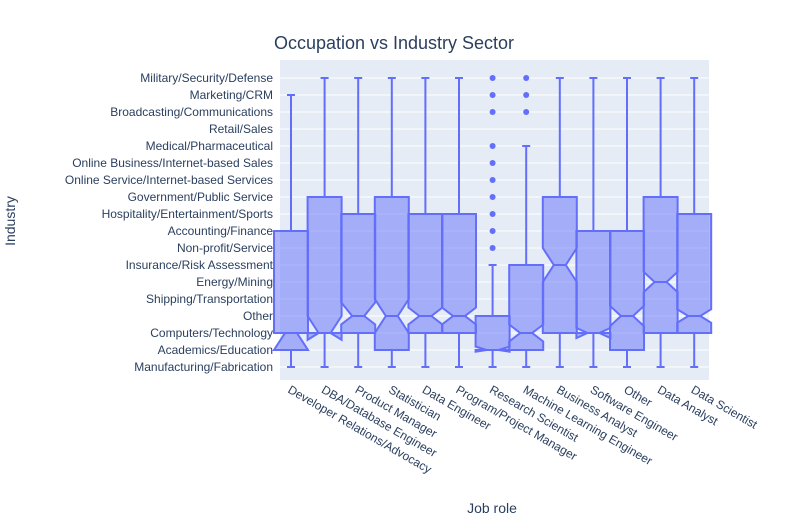  Describe the element at coordinates (211, 333) in the screenshot. I see `y-tick-label: Computers/Technology` at that location.